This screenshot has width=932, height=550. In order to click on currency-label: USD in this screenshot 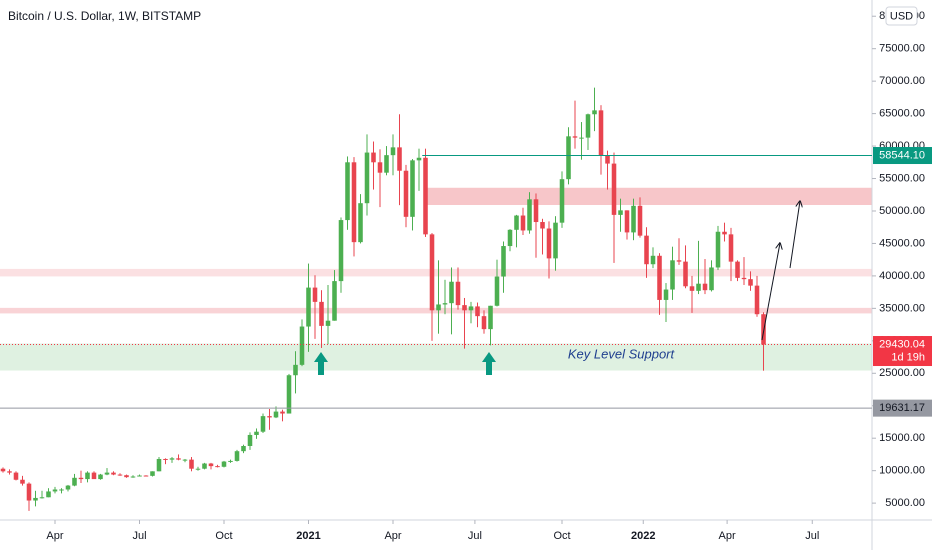, I will do `click(901, 16)`.